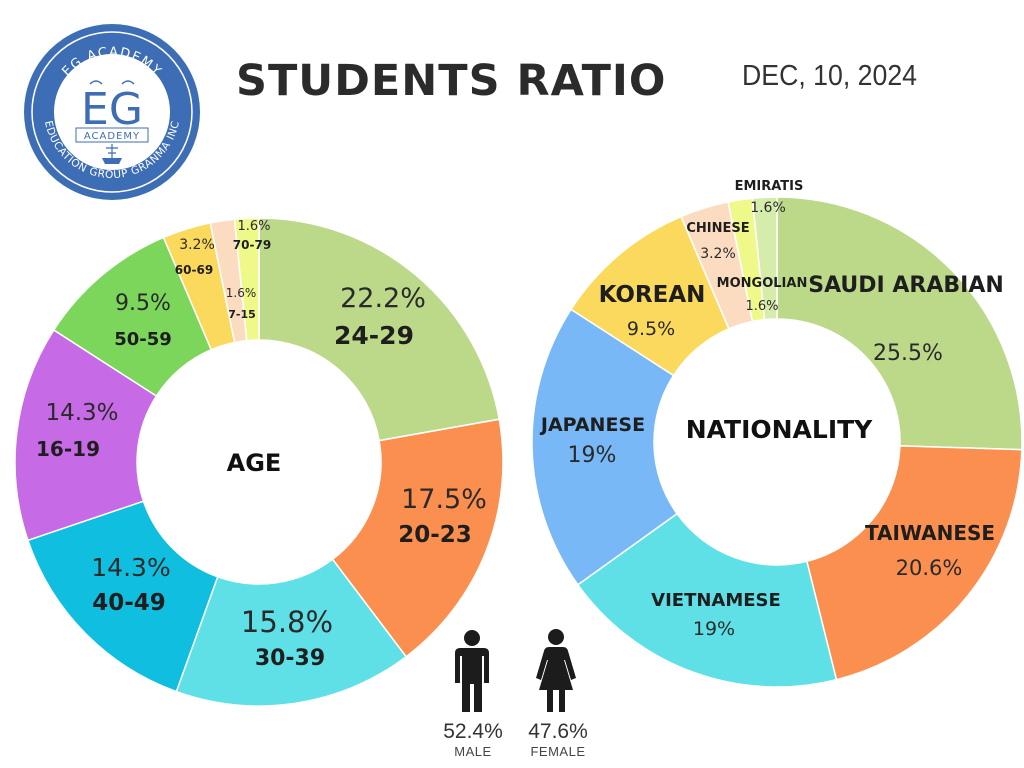 The height and width of the screenshot is (768, 1024). What do you see at coordinates (143, 303) in the screenshot?
I see `age-pct-50-59: 9.5%` at bounding box center [143, 303].